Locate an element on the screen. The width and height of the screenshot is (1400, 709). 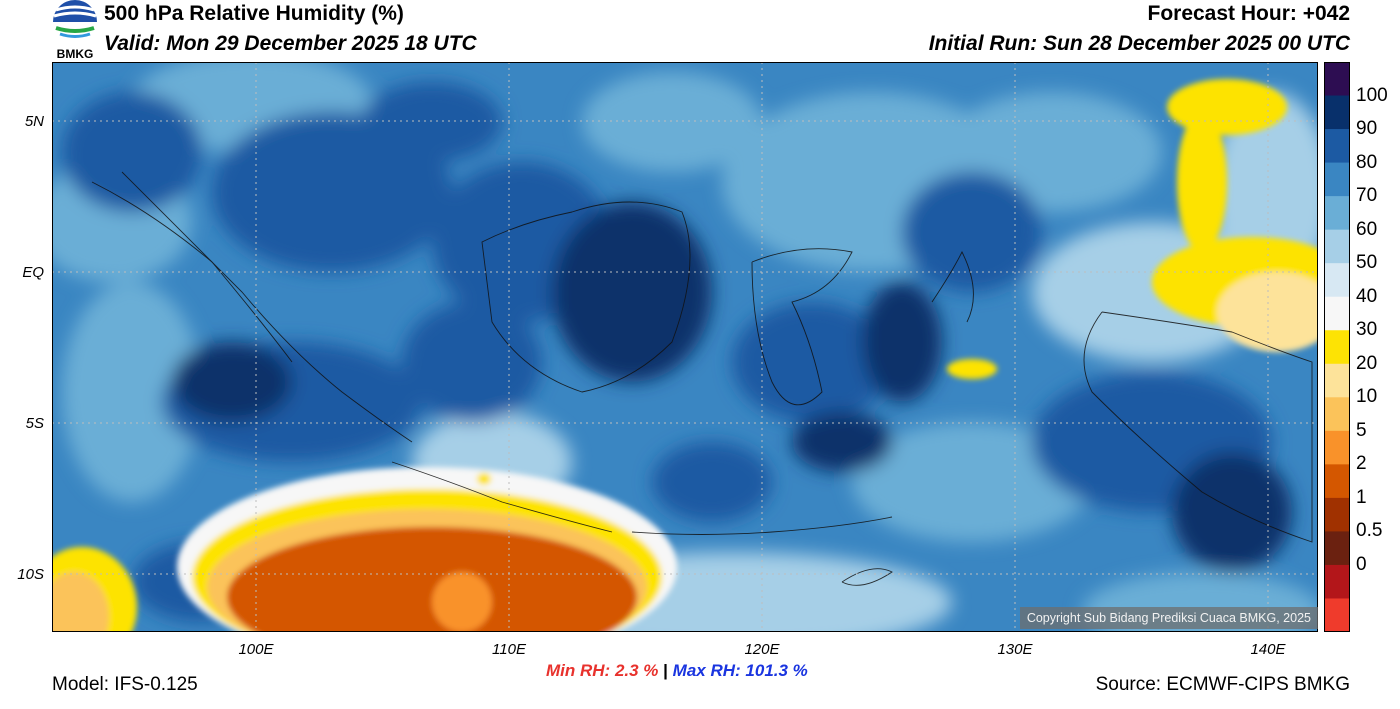
initial-run: Initial Run: Sun 28 December 2025 00 UTC is located at coordinates (1139, 43).